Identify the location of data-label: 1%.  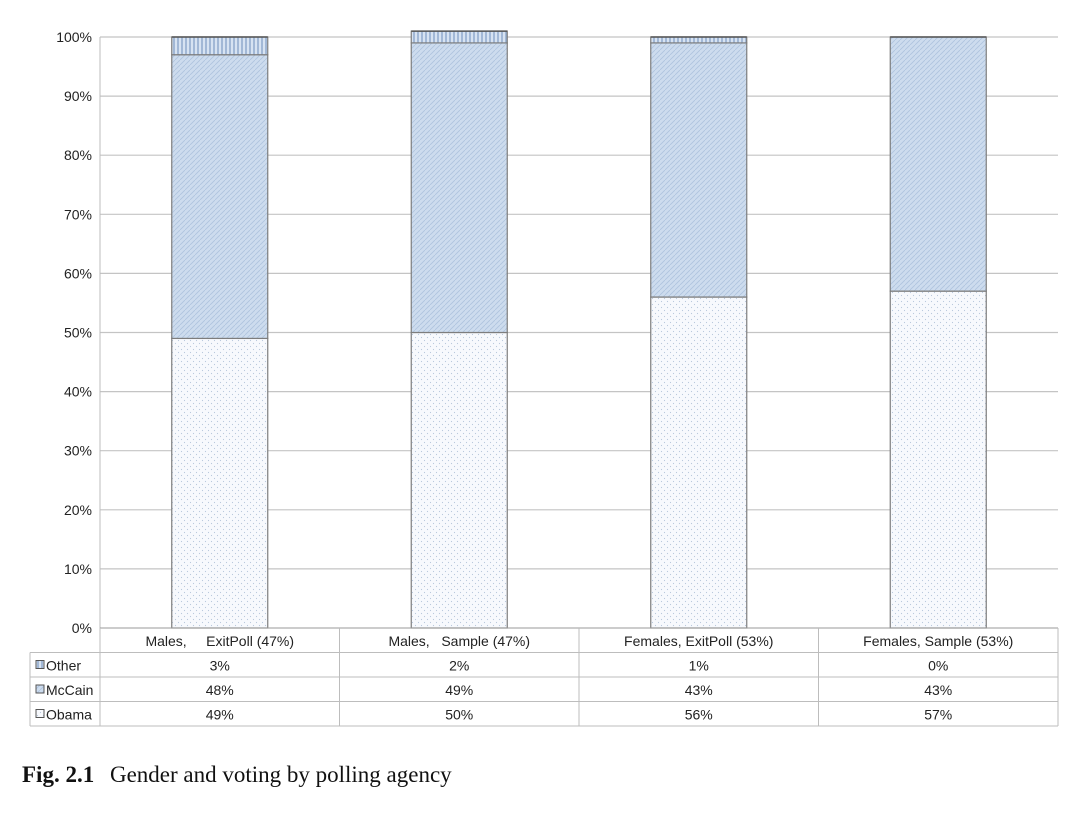
(699, 666).